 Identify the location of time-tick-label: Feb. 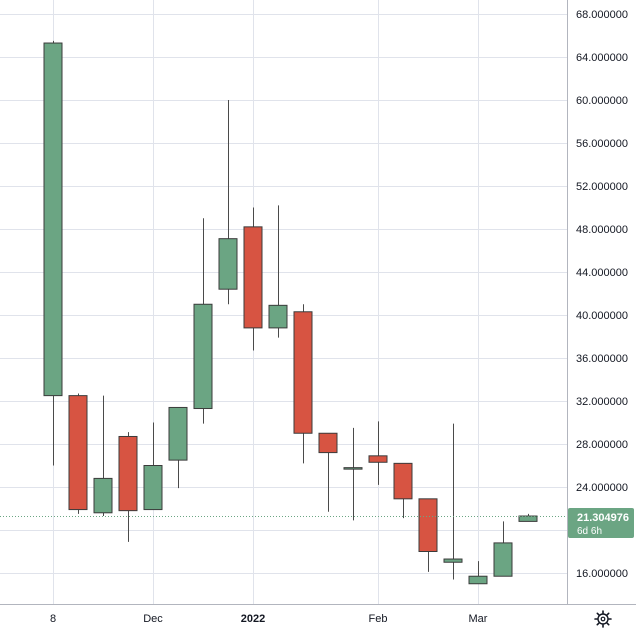
(378, 619).